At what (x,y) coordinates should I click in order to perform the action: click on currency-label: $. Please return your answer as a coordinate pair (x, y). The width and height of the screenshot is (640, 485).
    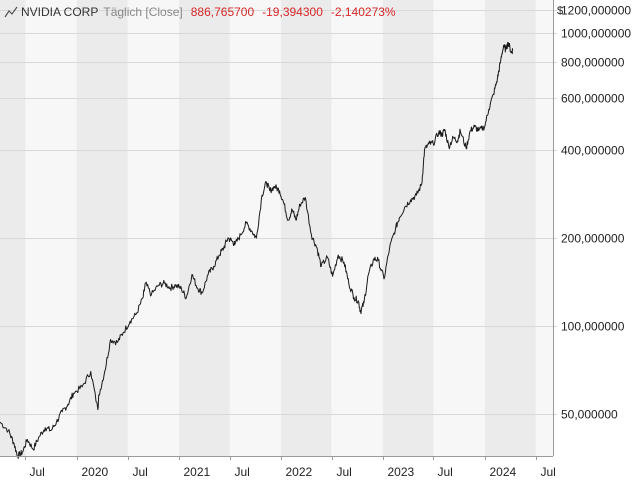
    Looking at the image, I should click on (560, 11).